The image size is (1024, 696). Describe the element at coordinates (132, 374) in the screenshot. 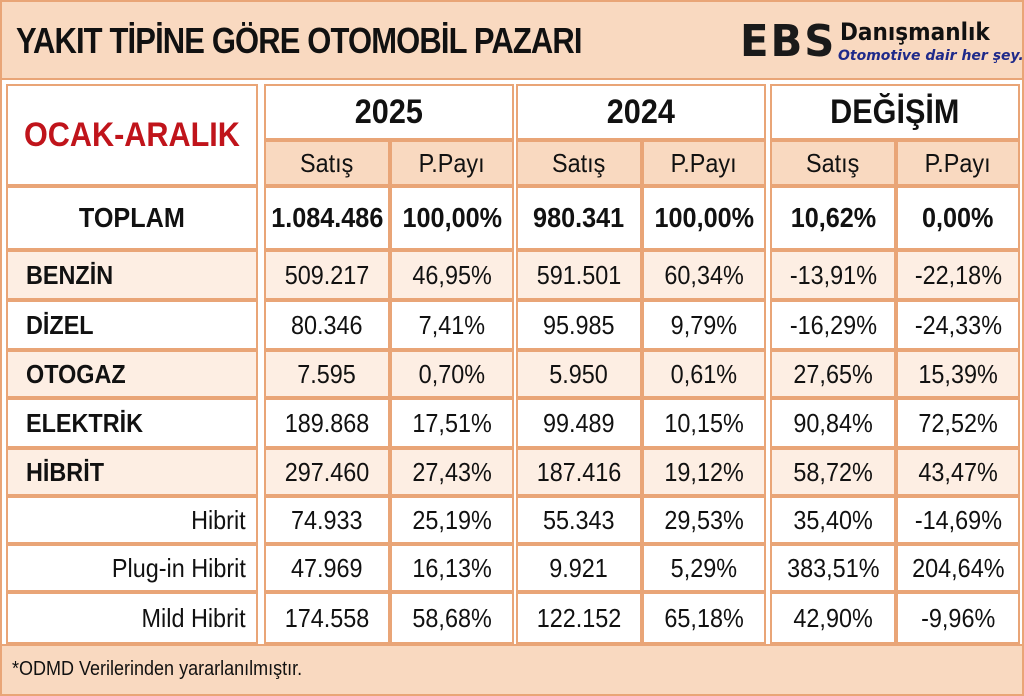

I see `row-label: OTOGAZ` at that location.